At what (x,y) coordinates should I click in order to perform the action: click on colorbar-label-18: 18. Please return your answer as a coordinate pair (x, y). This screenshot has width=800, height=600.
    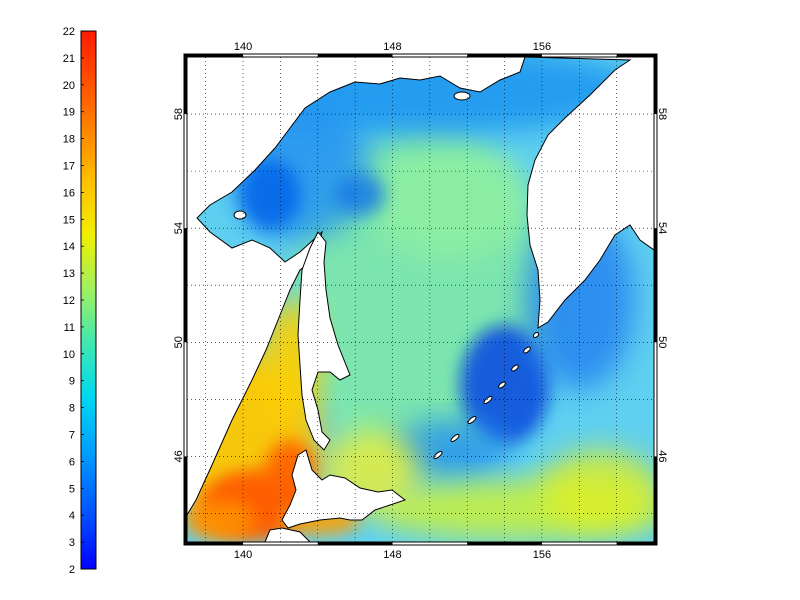
    Looking at the image, I should click on (69, 140).